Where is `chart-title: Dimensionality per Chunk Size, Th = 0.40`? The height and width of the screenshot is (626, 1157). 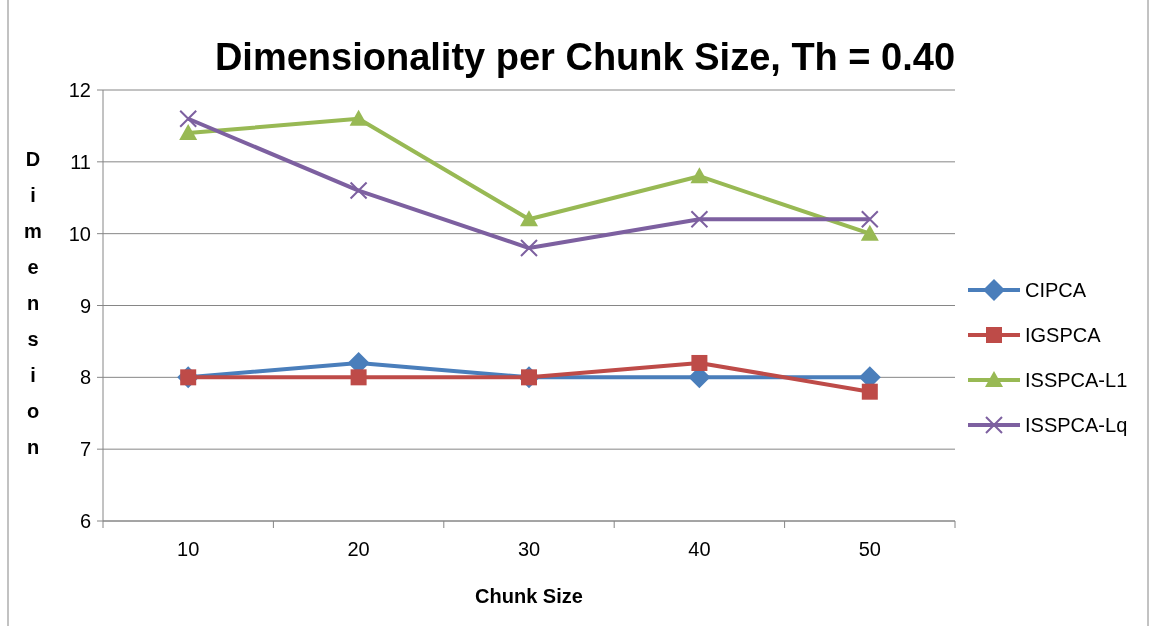 chart-title: Dimensionality per Chunk Size, Th = 0.40 is located at coordinates (585, 57).